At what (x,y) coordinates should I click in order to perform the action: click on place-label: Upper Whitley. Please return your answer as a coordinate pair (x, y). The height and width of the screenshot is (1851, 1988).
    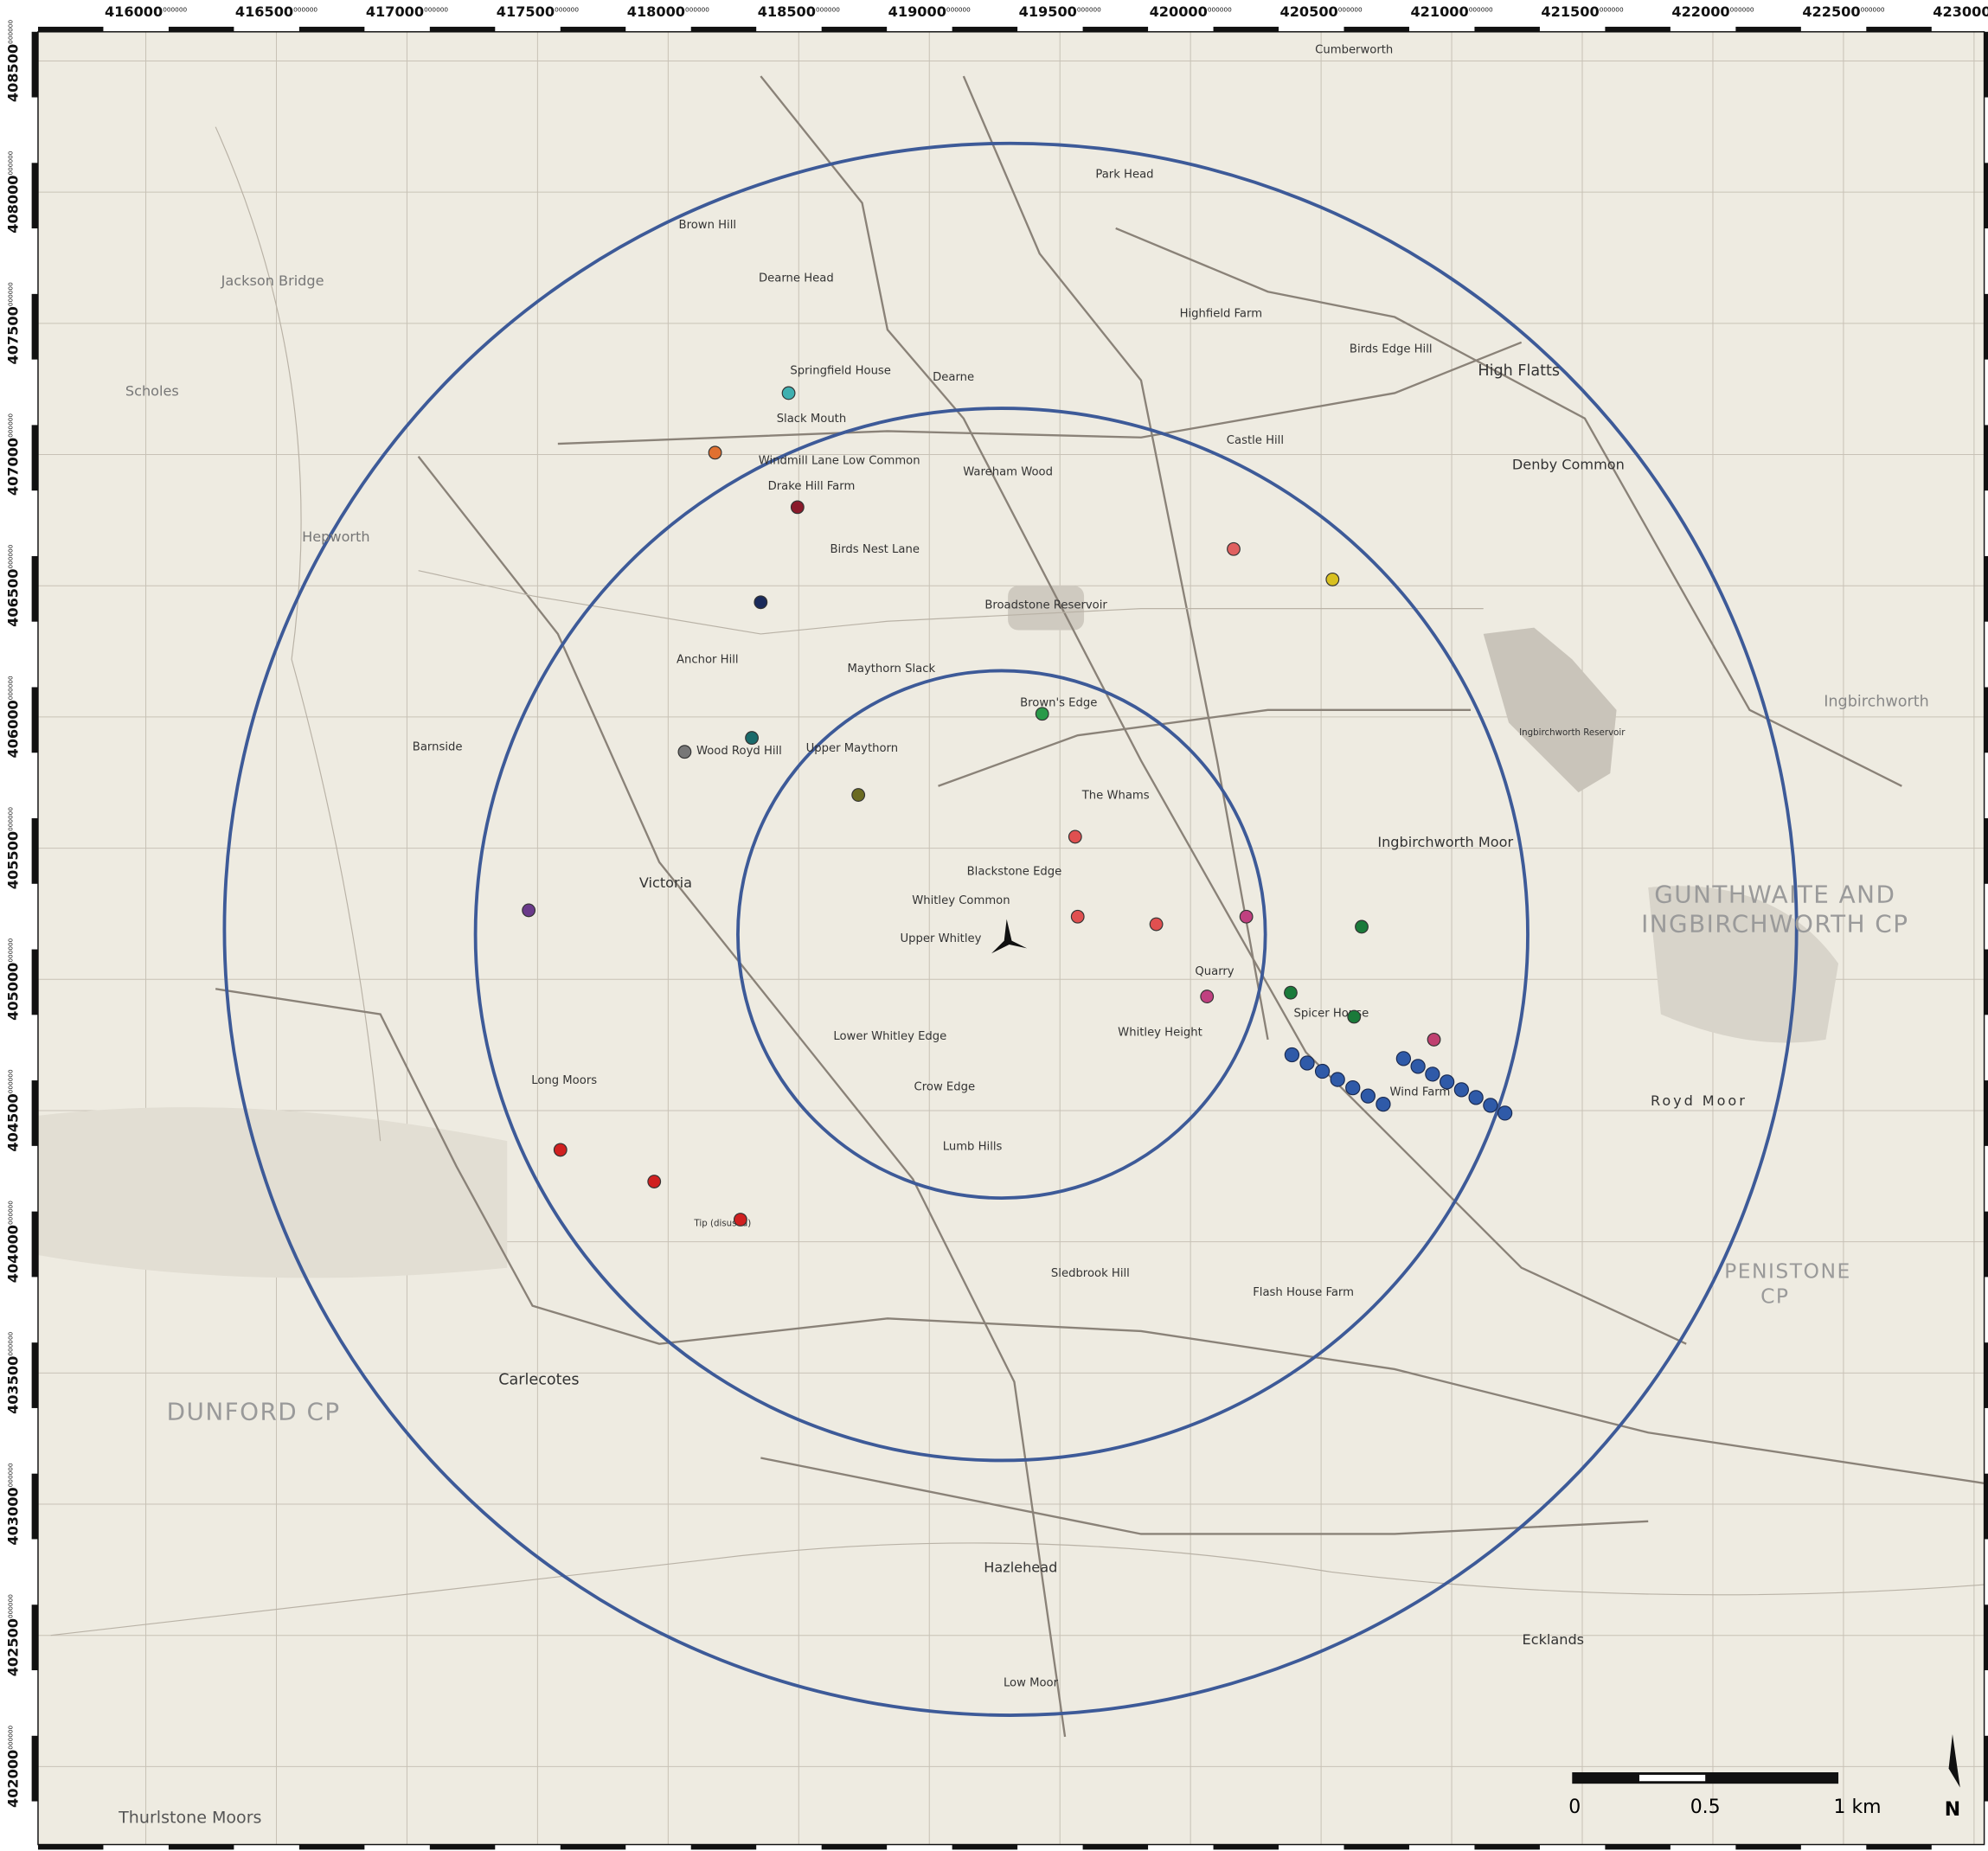
    Looking at the image, I should click on (940, 939).